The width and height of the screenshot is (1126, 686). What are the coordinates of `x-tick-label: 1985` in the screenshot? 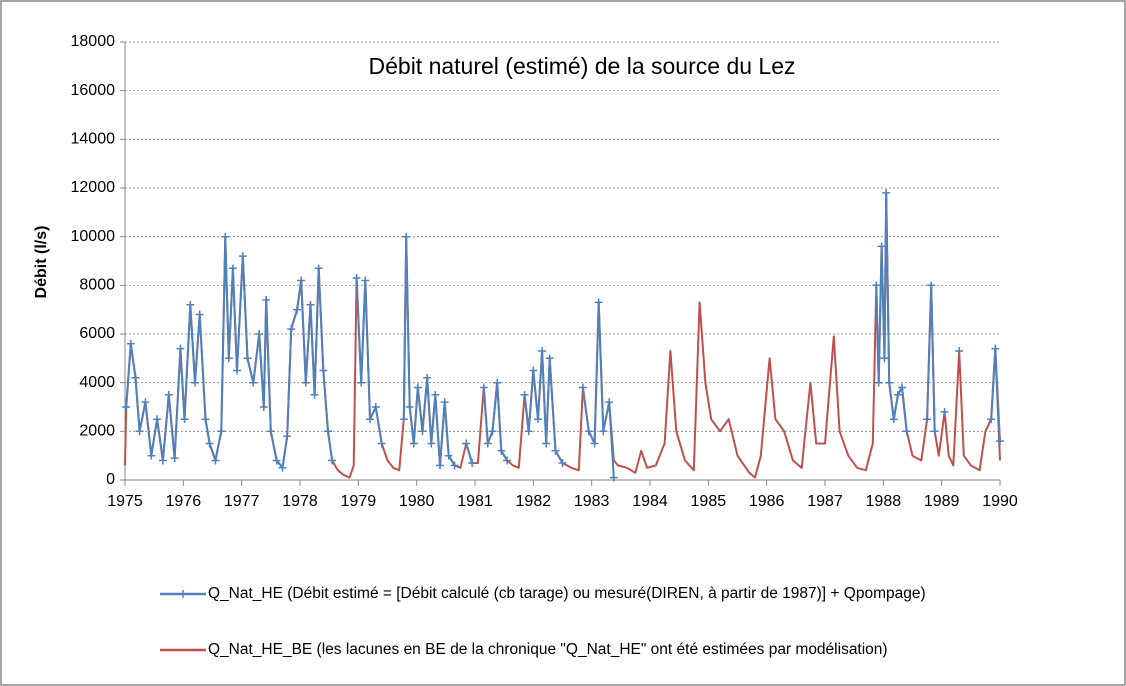 It's located at (709, 501).